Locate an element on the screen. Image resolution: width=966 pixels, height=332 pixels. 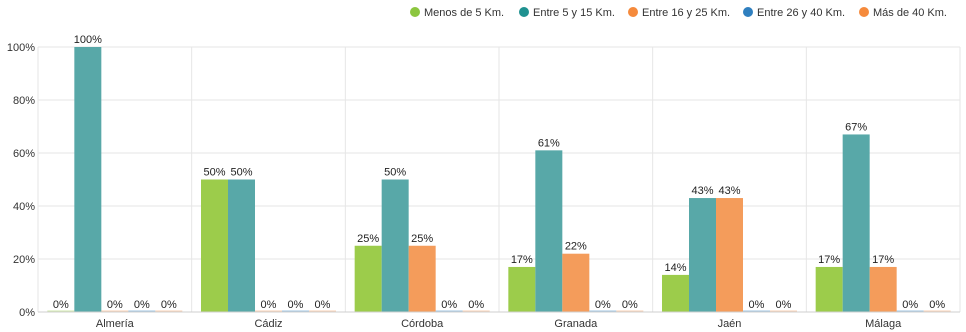
y-tick-label: 0% is located at coordinates (27, 313).